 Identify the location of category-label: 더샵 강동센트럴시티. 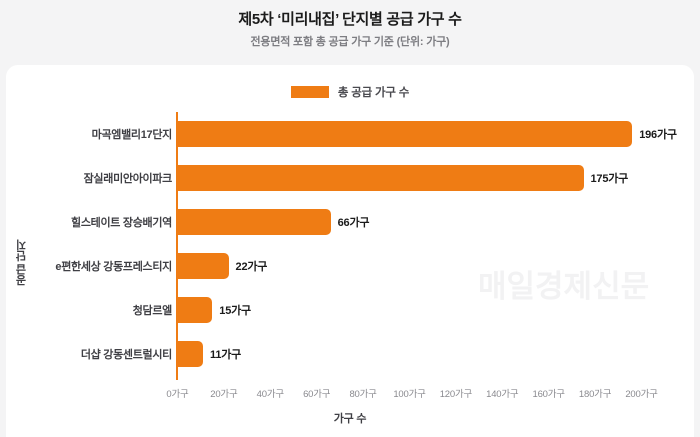
(126, 355).